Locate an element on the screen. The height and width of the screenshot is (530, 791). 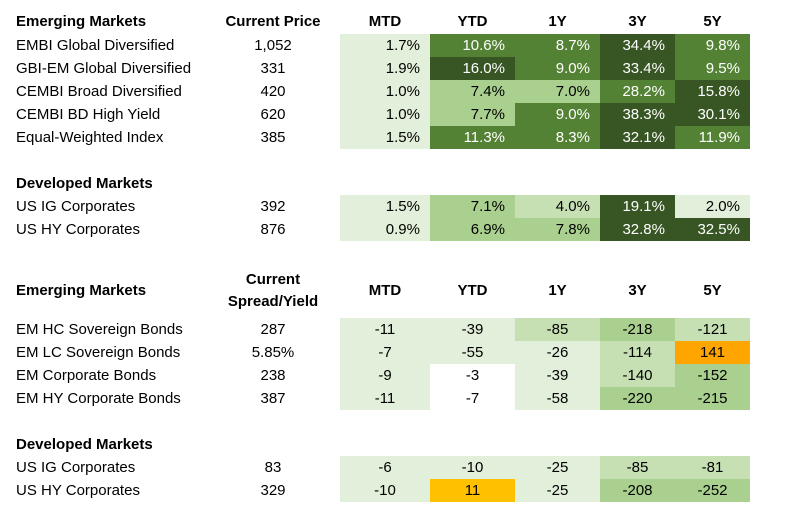
returns-col-3y: 3Y is located at coordinates (637, 21).